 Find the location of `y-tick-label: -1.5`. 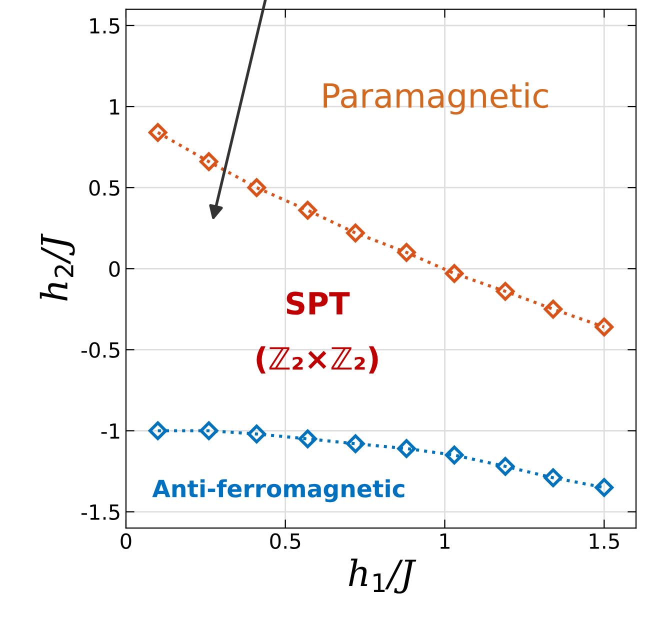

y-tick-label: -1.5 is located at coordinates (100, 512).